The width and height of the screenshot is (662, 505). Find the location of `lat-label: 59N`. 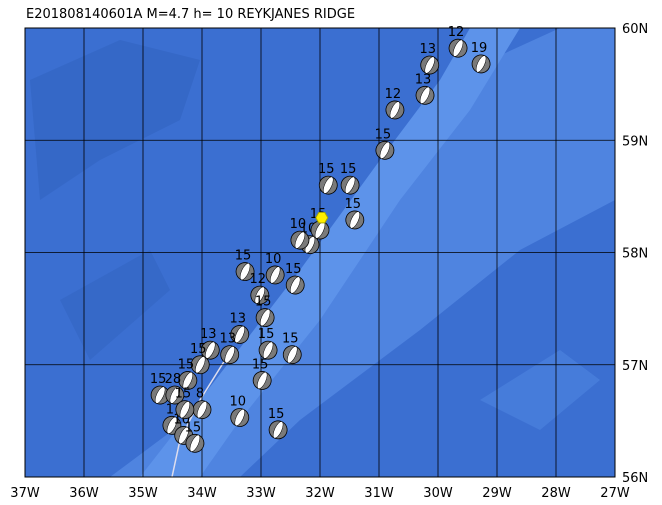

lat-label: 59N is located at coordinates (635, 141).